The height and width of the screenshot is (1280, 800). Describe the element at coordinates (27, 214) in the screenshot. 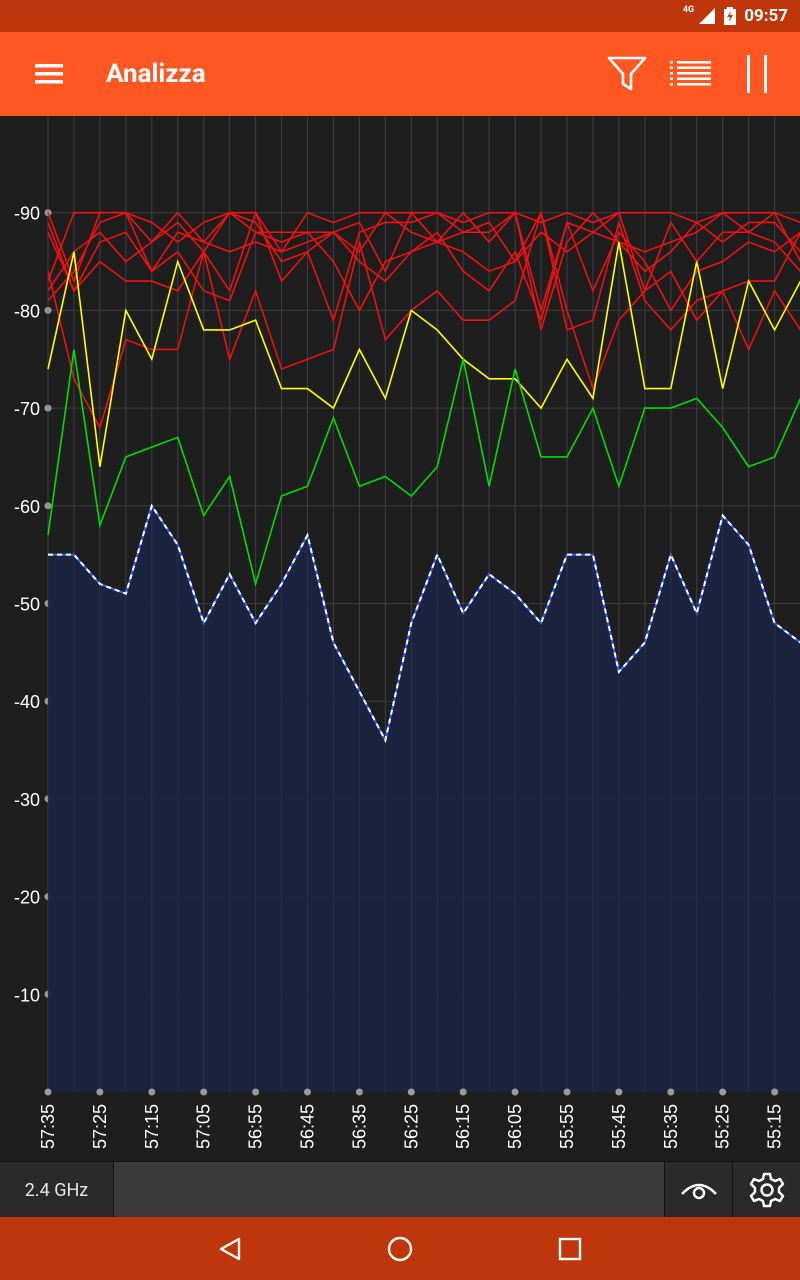

I see `y-tick-label: -90` at that location.